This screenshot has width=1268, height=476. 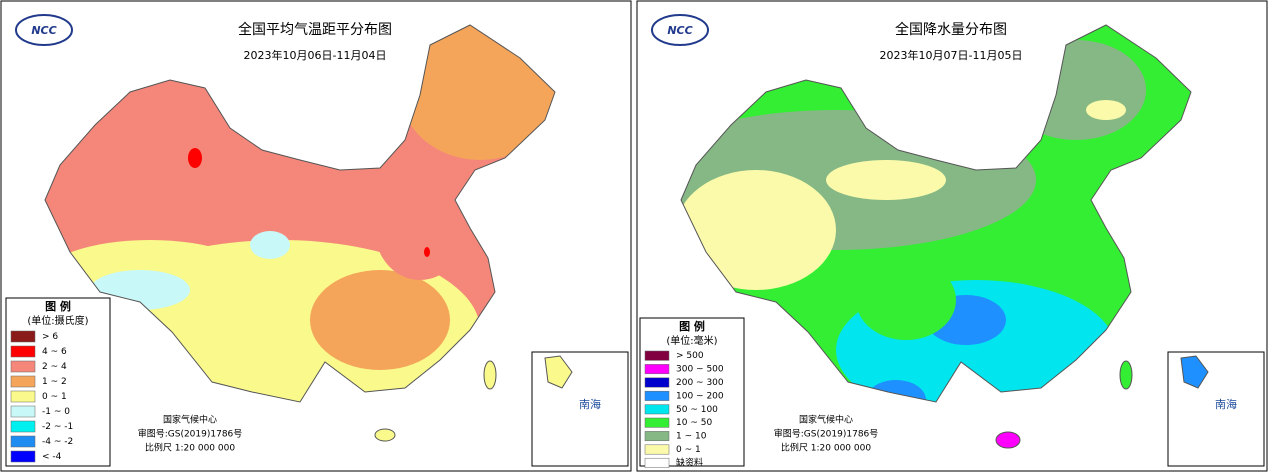 What do you see at coordinates (54, 382) in the screenshot?
I see `legend-label: 1 ~ 2` at bounding box center [54, 382].